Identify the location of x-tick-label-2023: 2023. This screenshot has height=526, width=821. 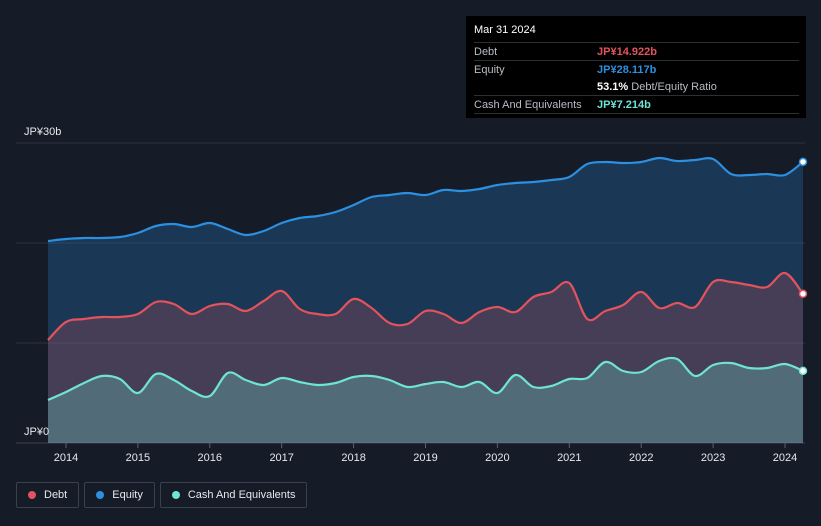
(713, 458).